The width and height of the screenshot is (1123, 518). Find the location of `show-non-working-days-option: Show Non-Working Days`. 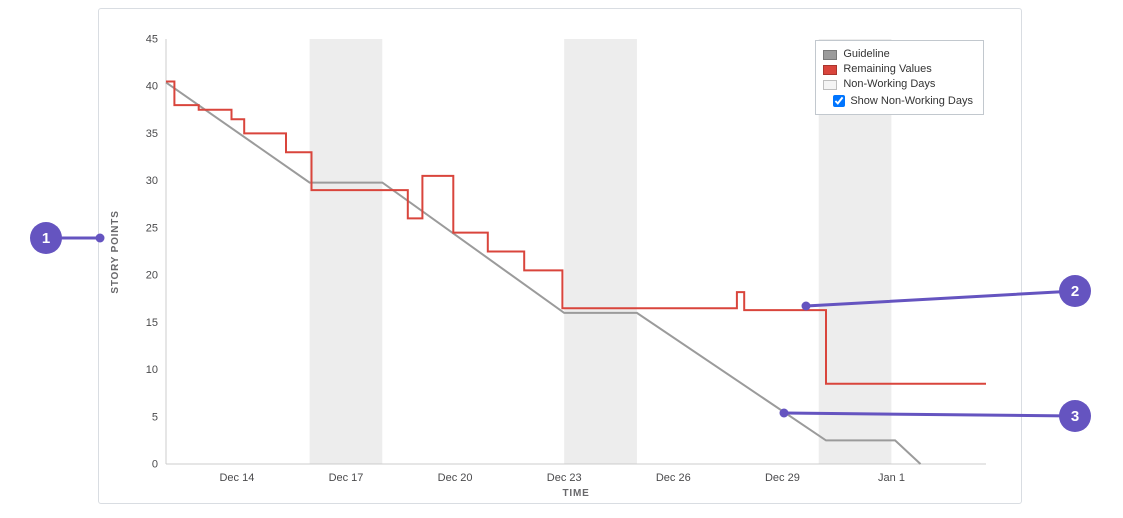

show-non-working-days-option: Show Non-Working Days is located at coordinates (903, 101).